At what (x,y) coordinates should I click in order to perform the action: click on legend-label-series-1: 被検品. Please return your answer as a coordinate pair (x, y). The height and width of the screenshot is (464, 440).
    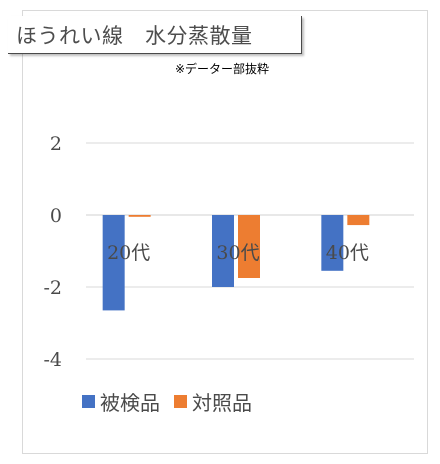
    Looking at the image, I should click on (130, 403).